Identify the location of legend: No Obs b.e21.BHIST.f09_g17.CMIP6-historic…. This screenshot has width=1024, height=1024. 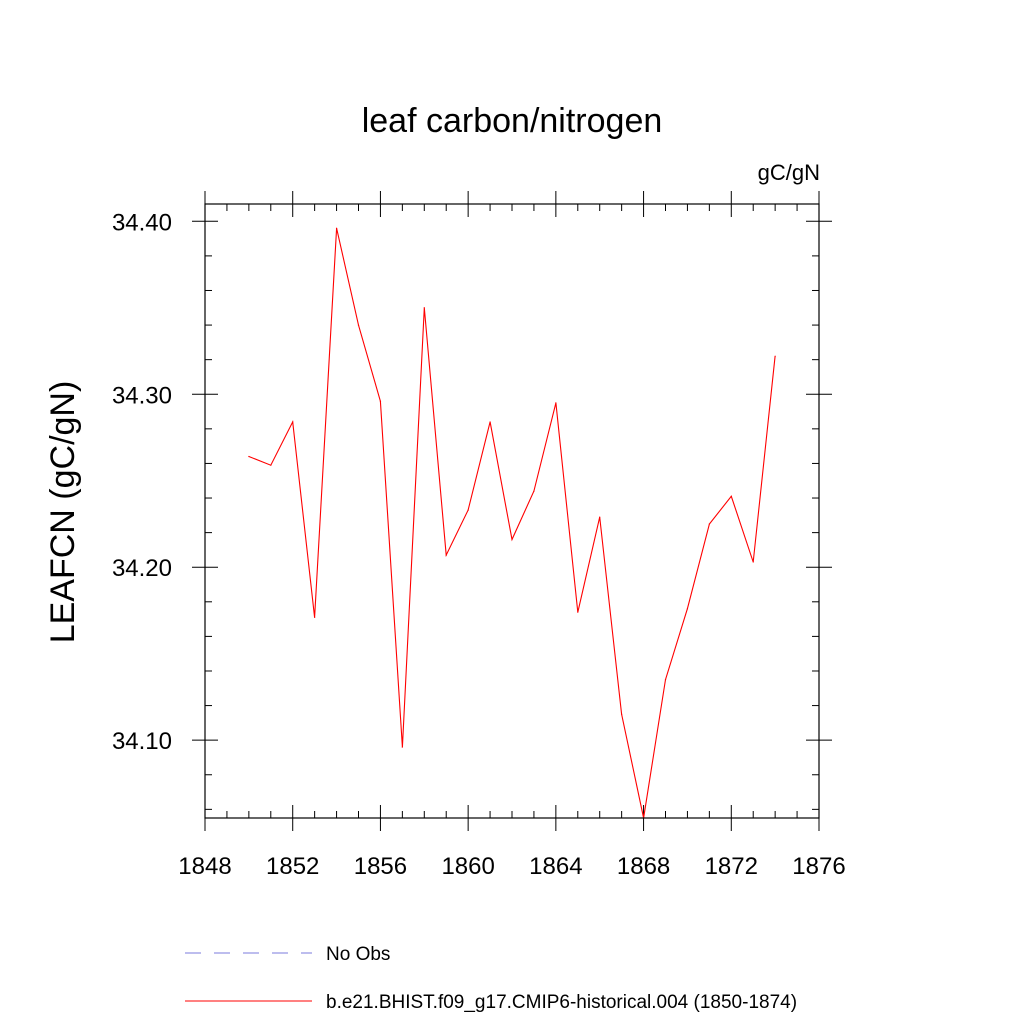
(491, 978).